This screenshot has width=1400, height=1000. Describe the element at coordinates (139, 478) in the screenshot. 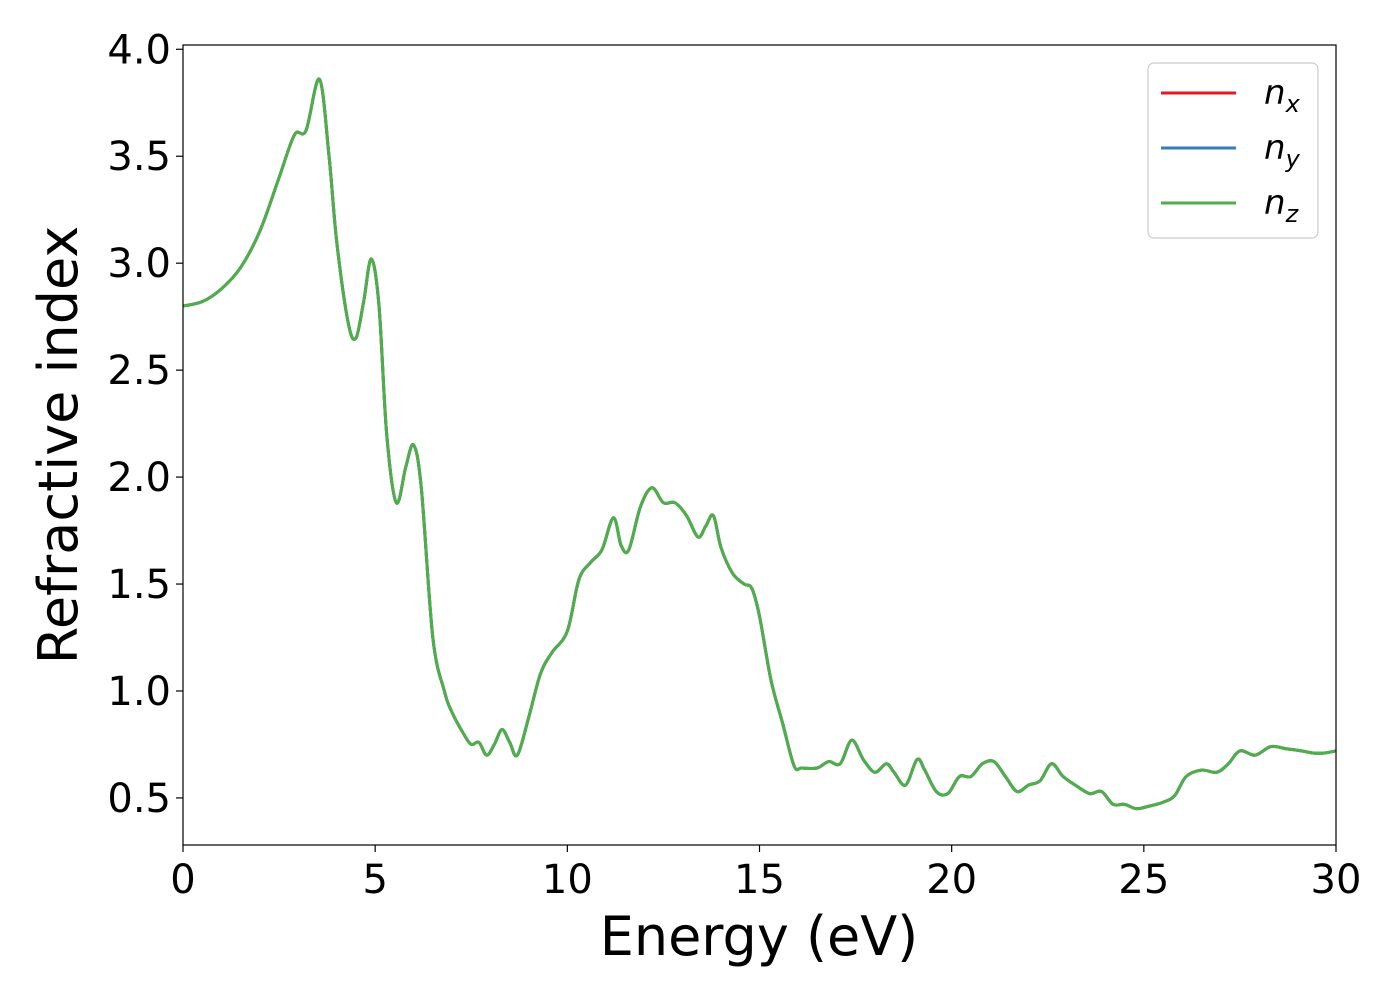

I see `y-tick-label: 2.0` at that location.